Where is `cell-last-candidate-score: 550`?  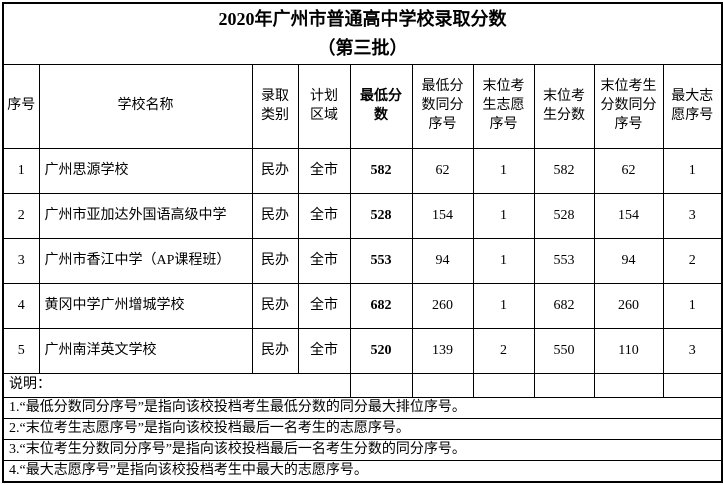 cell-last-candidate-score: 550 is located at coordinates (564, 351).